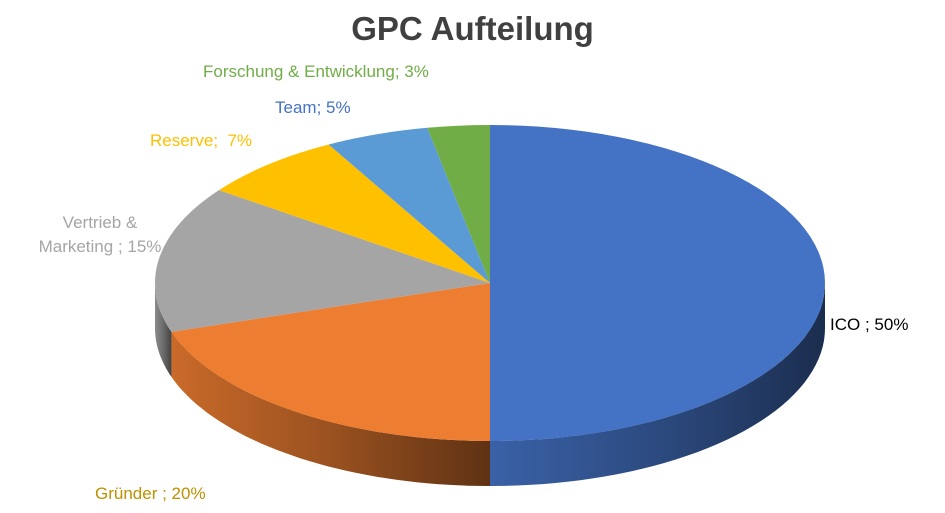 Image resolution: width=945 pixels, height=513 pixels. What do you see at coordinates (126, 493) in the screenshot?
I see `label-category: Gründer` at bounding box center [126, 493].